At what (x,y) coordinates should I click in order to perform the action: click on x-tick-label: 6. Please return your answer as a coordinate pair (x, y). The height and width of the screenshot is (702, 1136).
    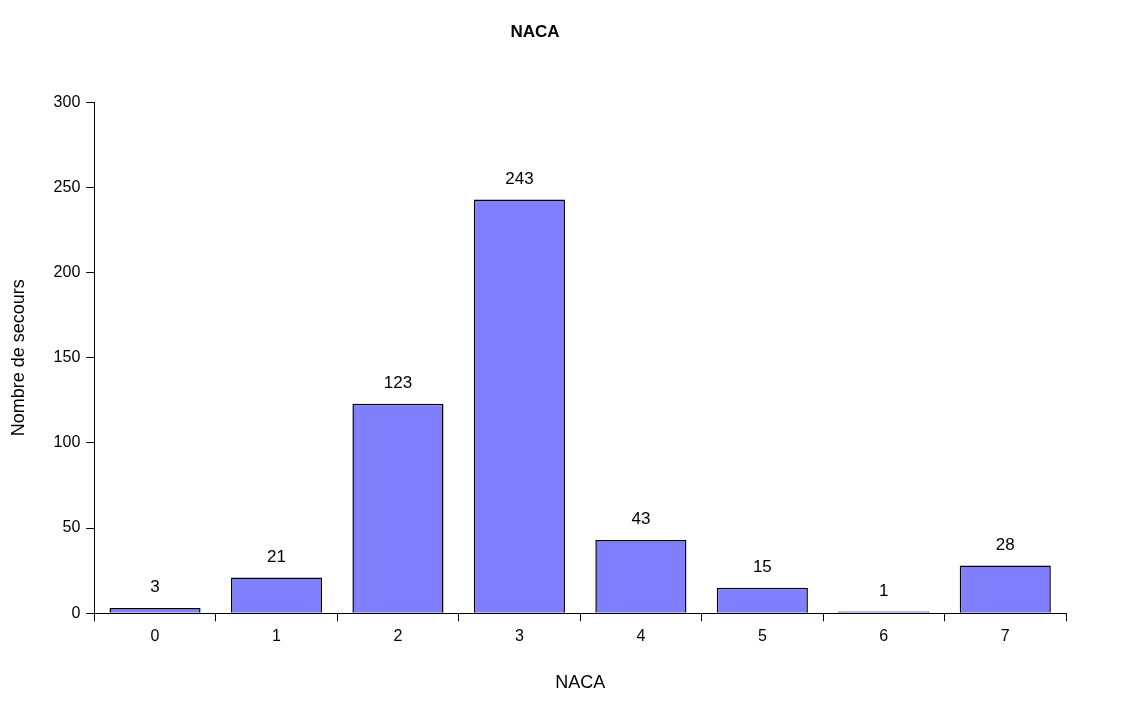
    Looking at the image, I should click on (884, 636).